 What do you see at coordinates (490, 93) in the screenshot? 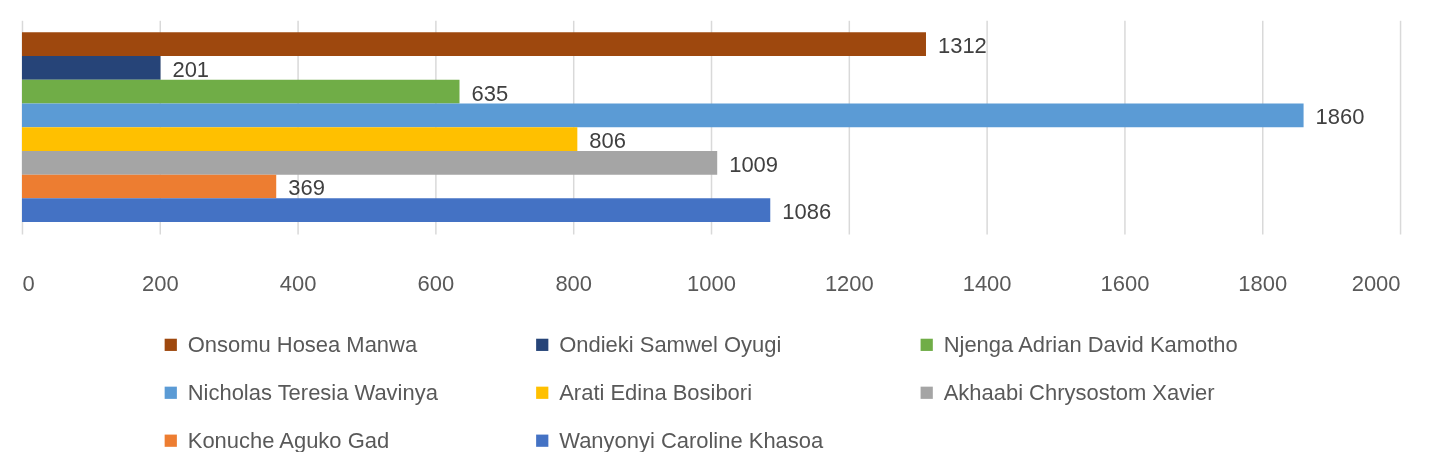
I see `data-label: 635` at bounding box center [490, 93].